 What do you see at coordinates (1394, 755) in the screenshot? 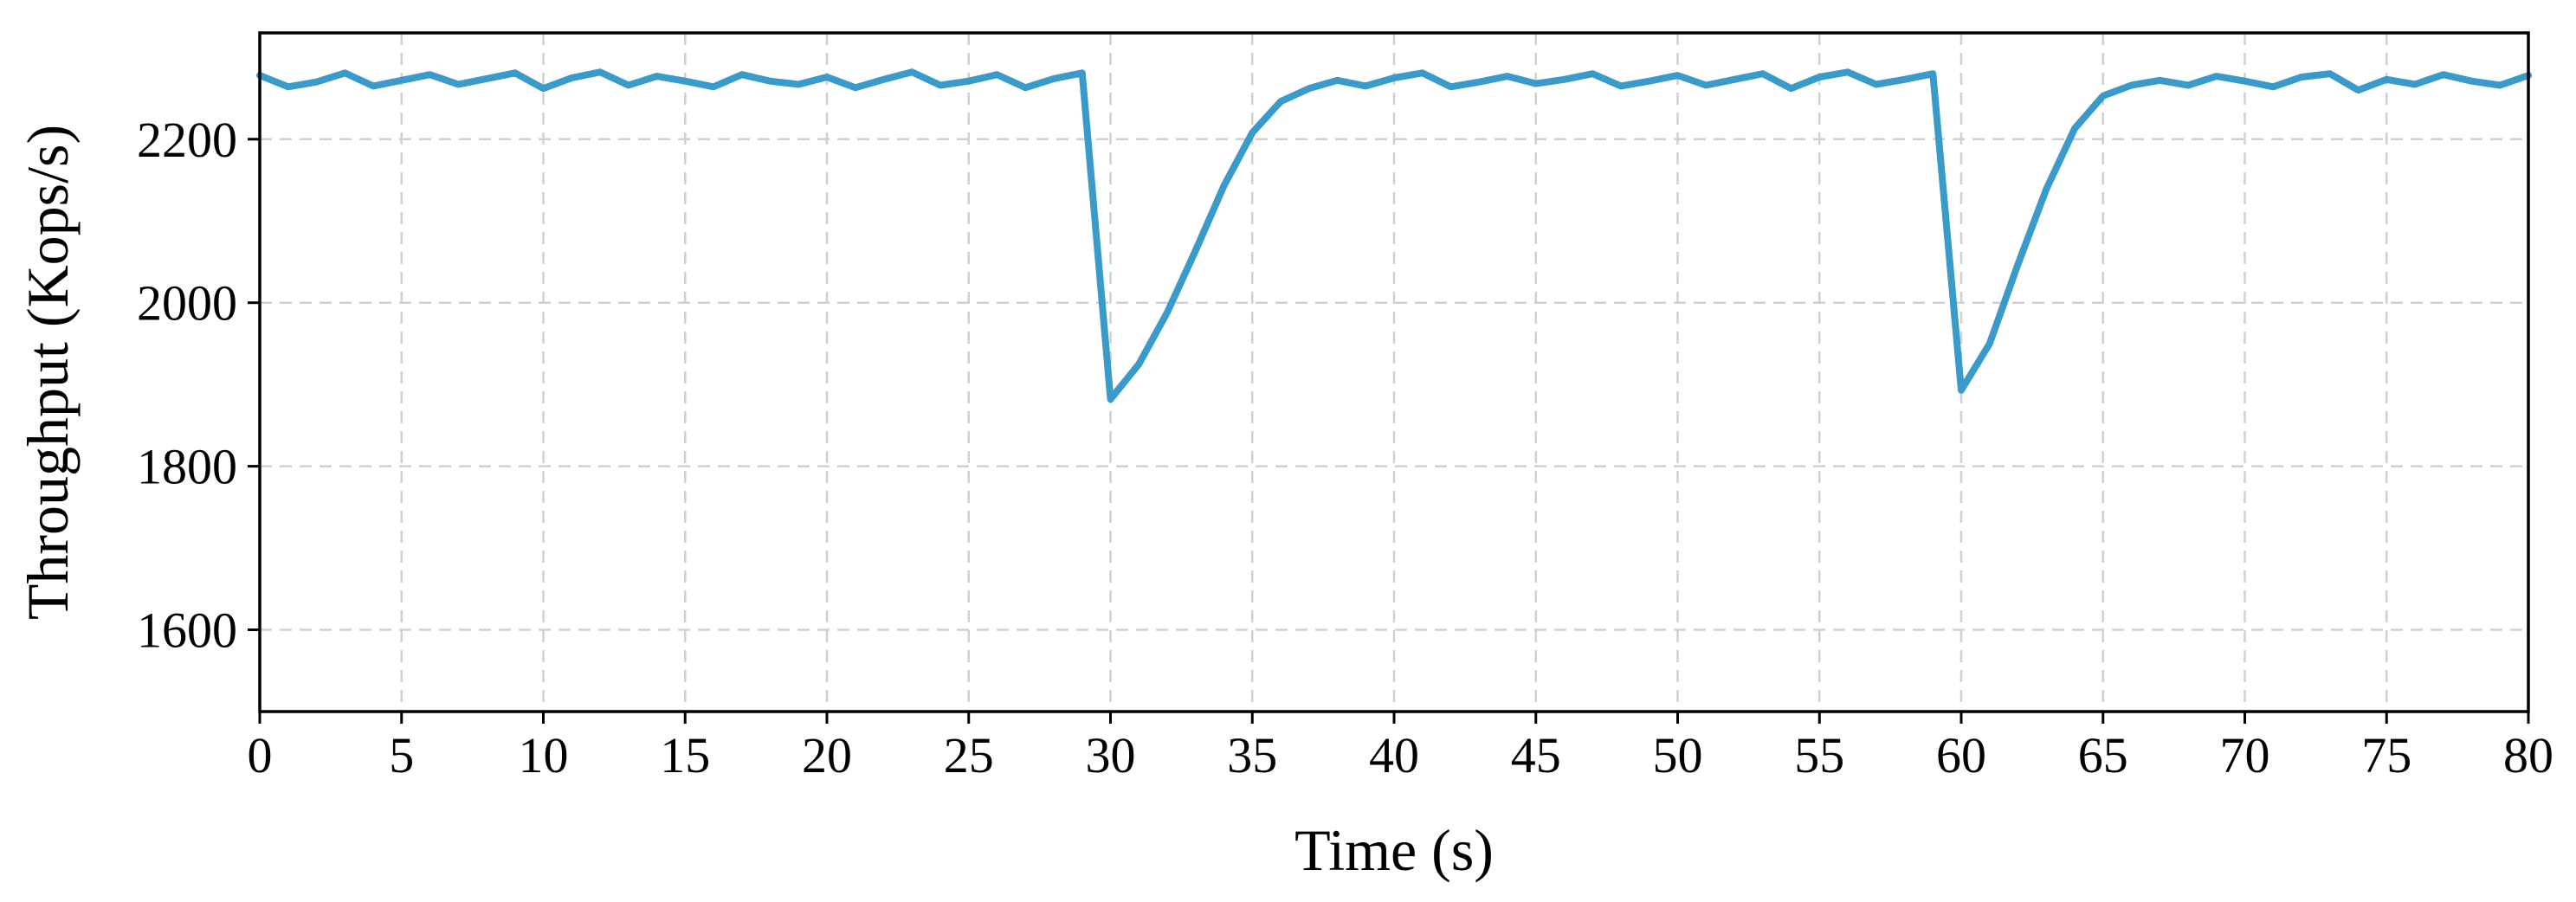
I see `x-tick-label: 40` at bounding box center [1394, 755].